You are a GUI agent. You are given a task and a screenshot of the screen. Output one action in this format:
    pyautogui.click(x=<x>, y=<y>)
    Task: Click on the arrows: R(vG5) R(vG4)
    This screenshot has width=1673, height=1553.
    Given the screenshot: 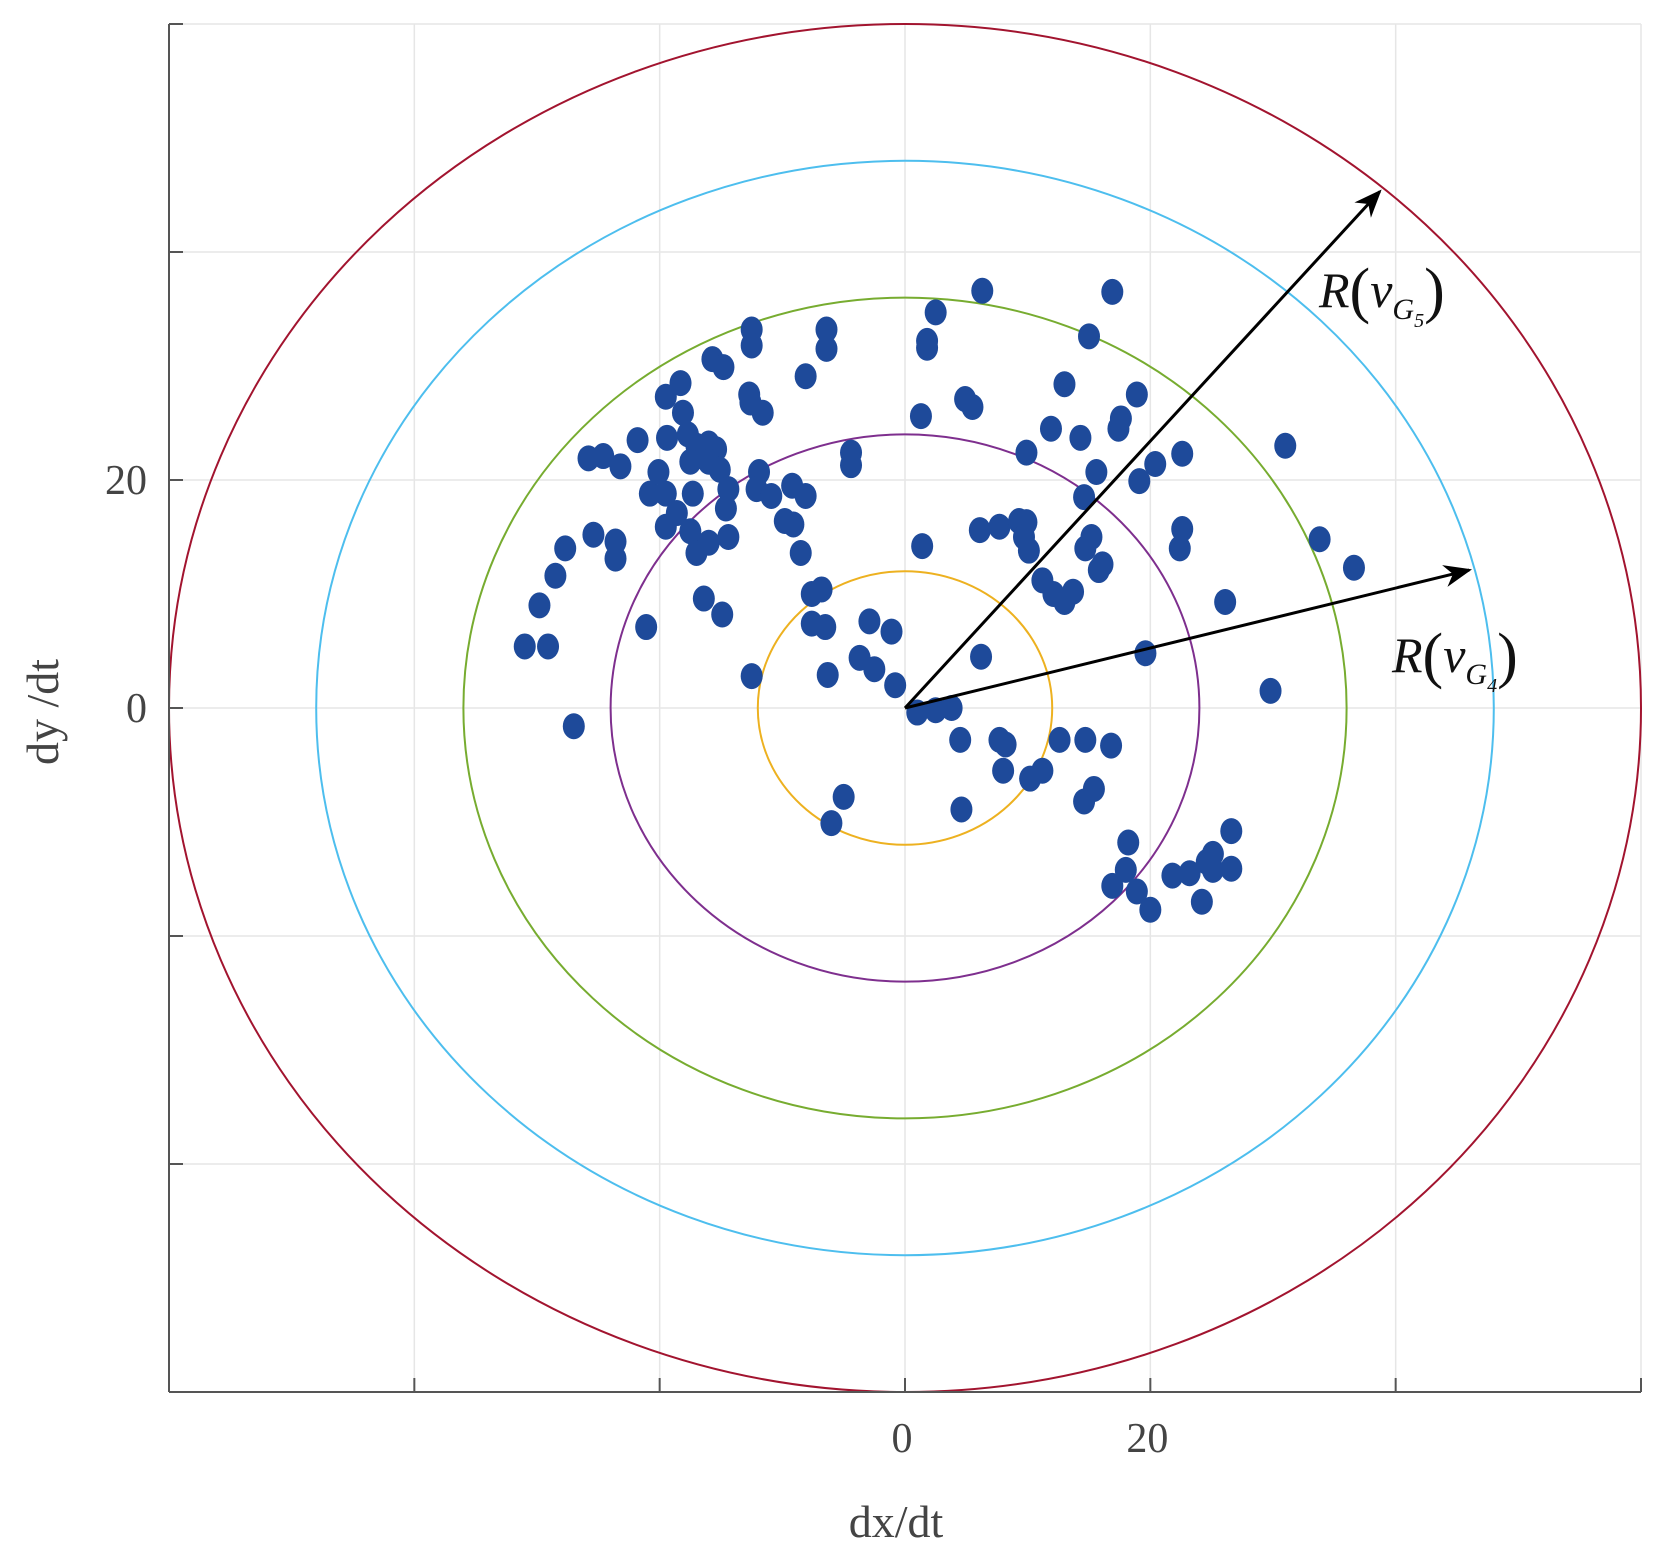 What is the action you would take?
    pyautogui.click(x=1210, y=449)
    